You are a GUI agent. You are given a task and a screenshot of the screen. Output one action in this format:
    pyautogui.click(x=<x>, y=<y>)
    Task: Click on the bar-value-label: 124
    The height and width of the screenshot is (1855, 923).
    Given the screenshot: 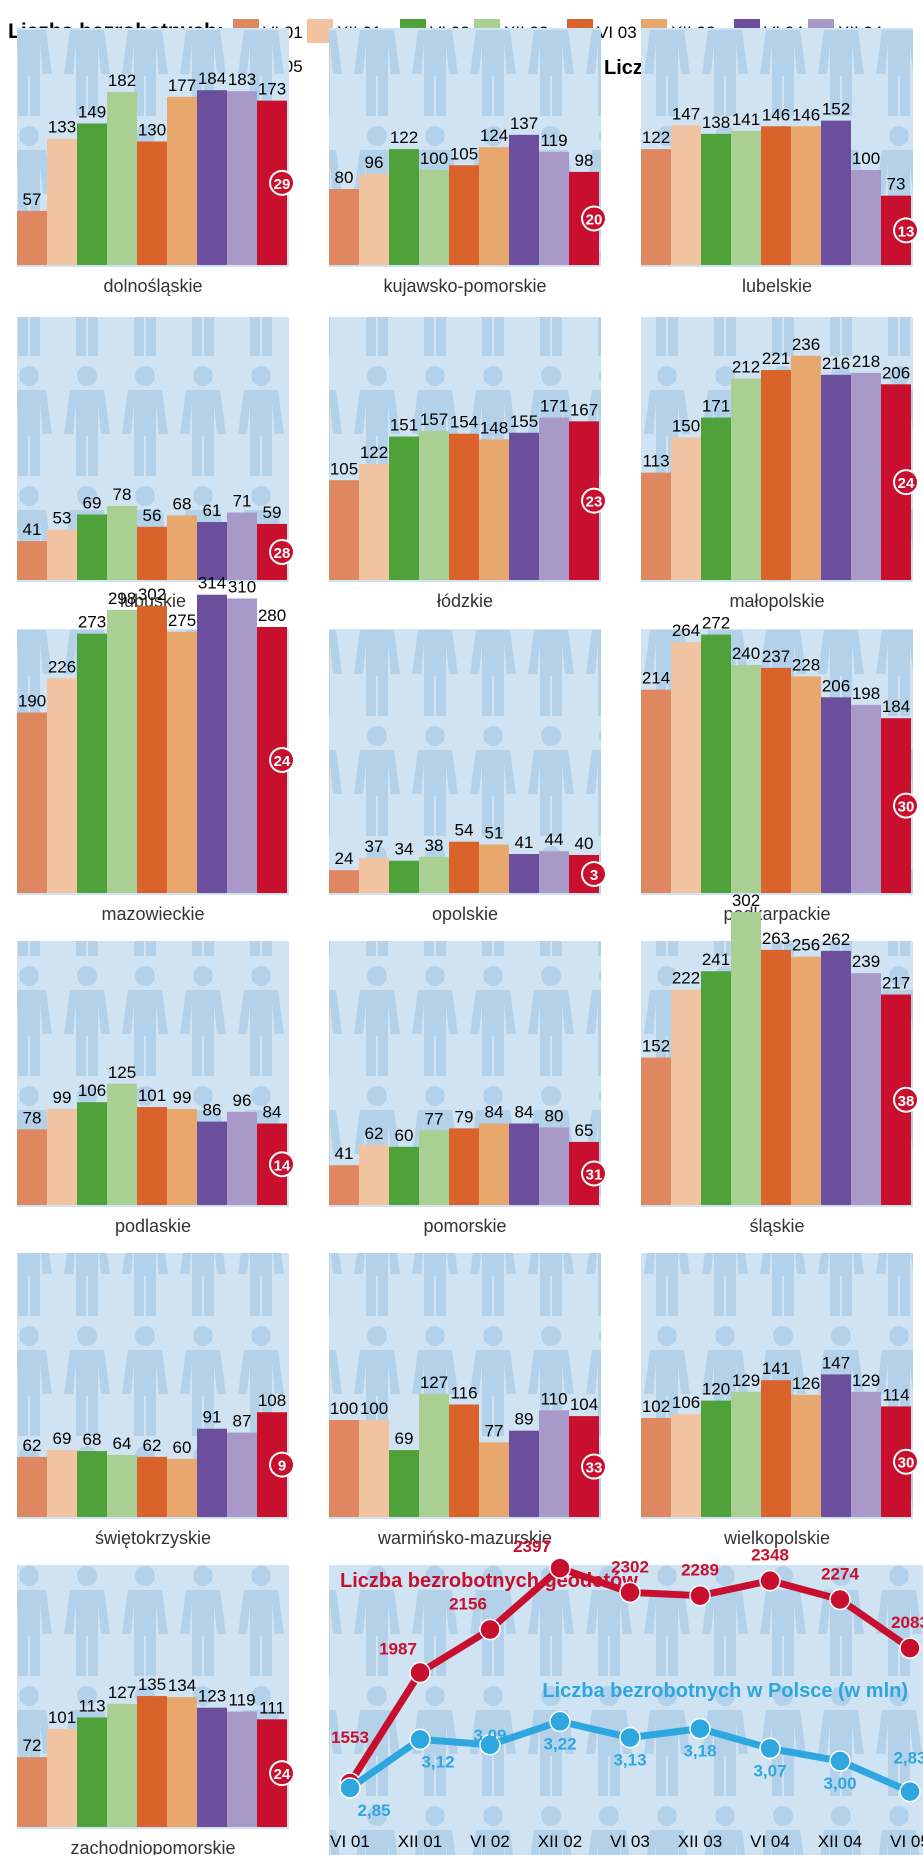 What is the action you would take?
    pyautogui.click(x=494, y=135)
    